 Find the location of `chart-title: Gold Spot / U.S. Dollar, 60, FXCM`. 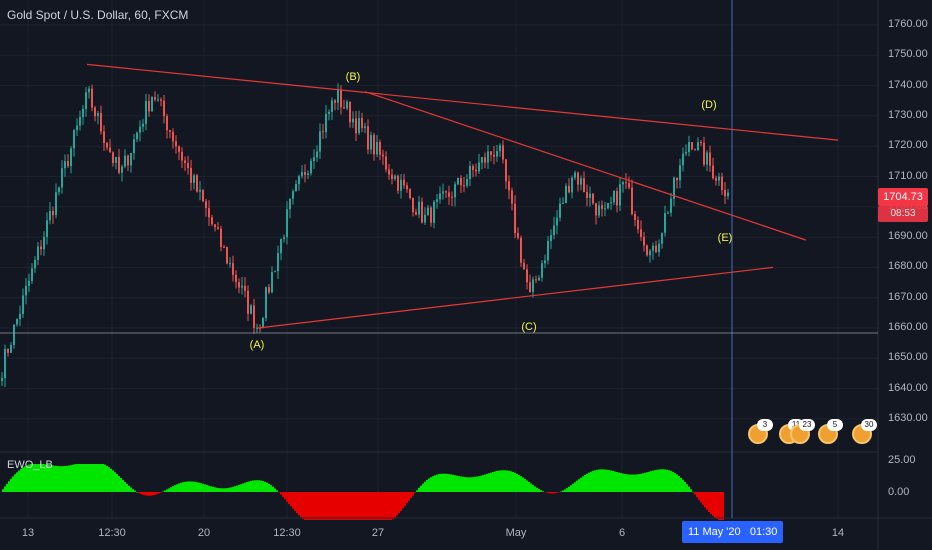

chart-title: Gold Spot / U.S. Dollar, 60, FXCM is located at coordinates (98, 15).